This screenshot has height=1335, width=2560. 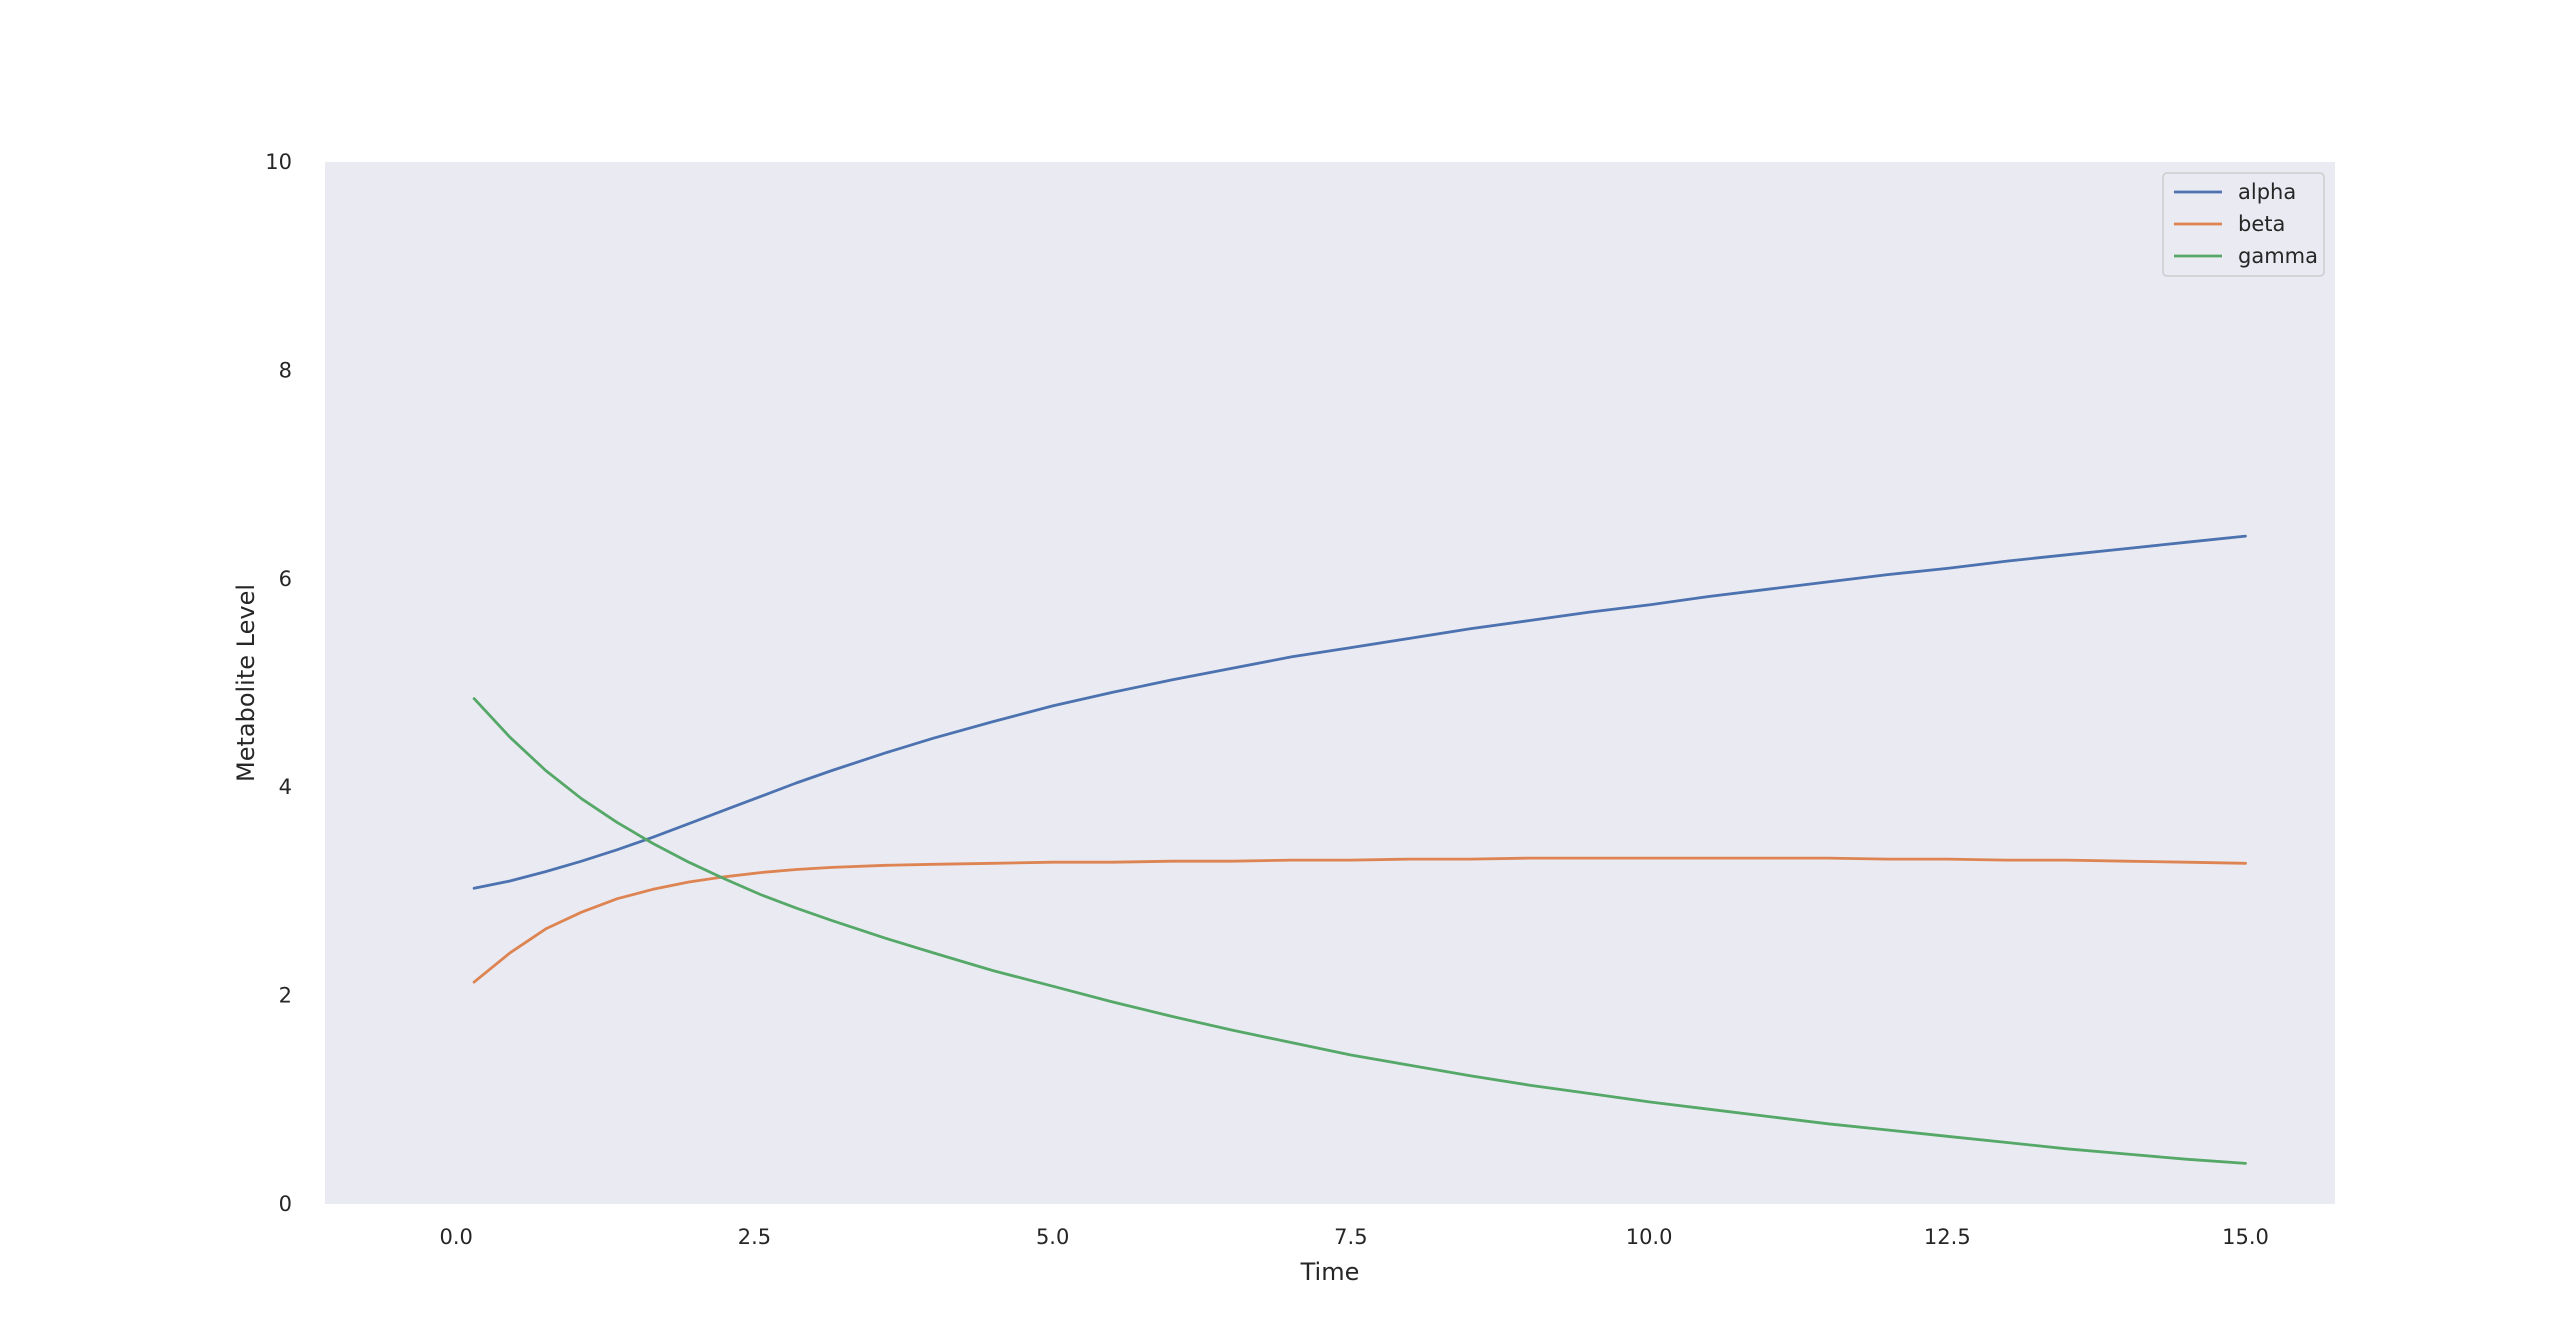 What do you see at coordinates (1649, 1237) in the screenshot?
I see `x-tick-label: 10.0` at bounding box center [1649, 1237].